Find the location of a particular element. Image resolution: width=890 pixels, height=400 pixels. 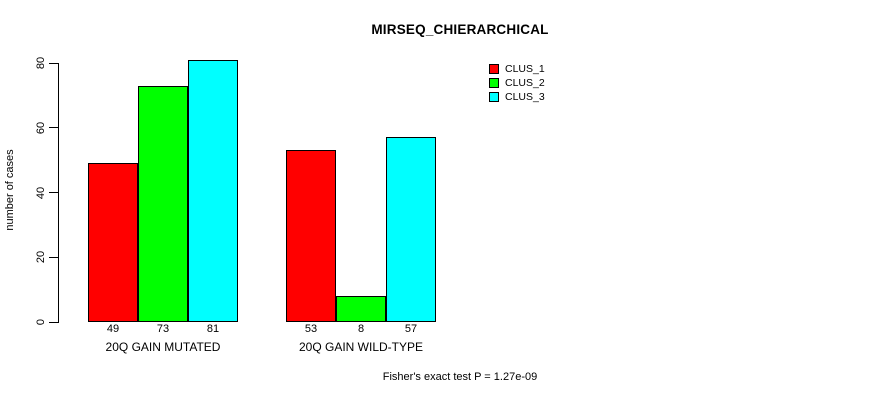

legend-item-clus_3: CLUS_3 is located at coordinates (517, 97).